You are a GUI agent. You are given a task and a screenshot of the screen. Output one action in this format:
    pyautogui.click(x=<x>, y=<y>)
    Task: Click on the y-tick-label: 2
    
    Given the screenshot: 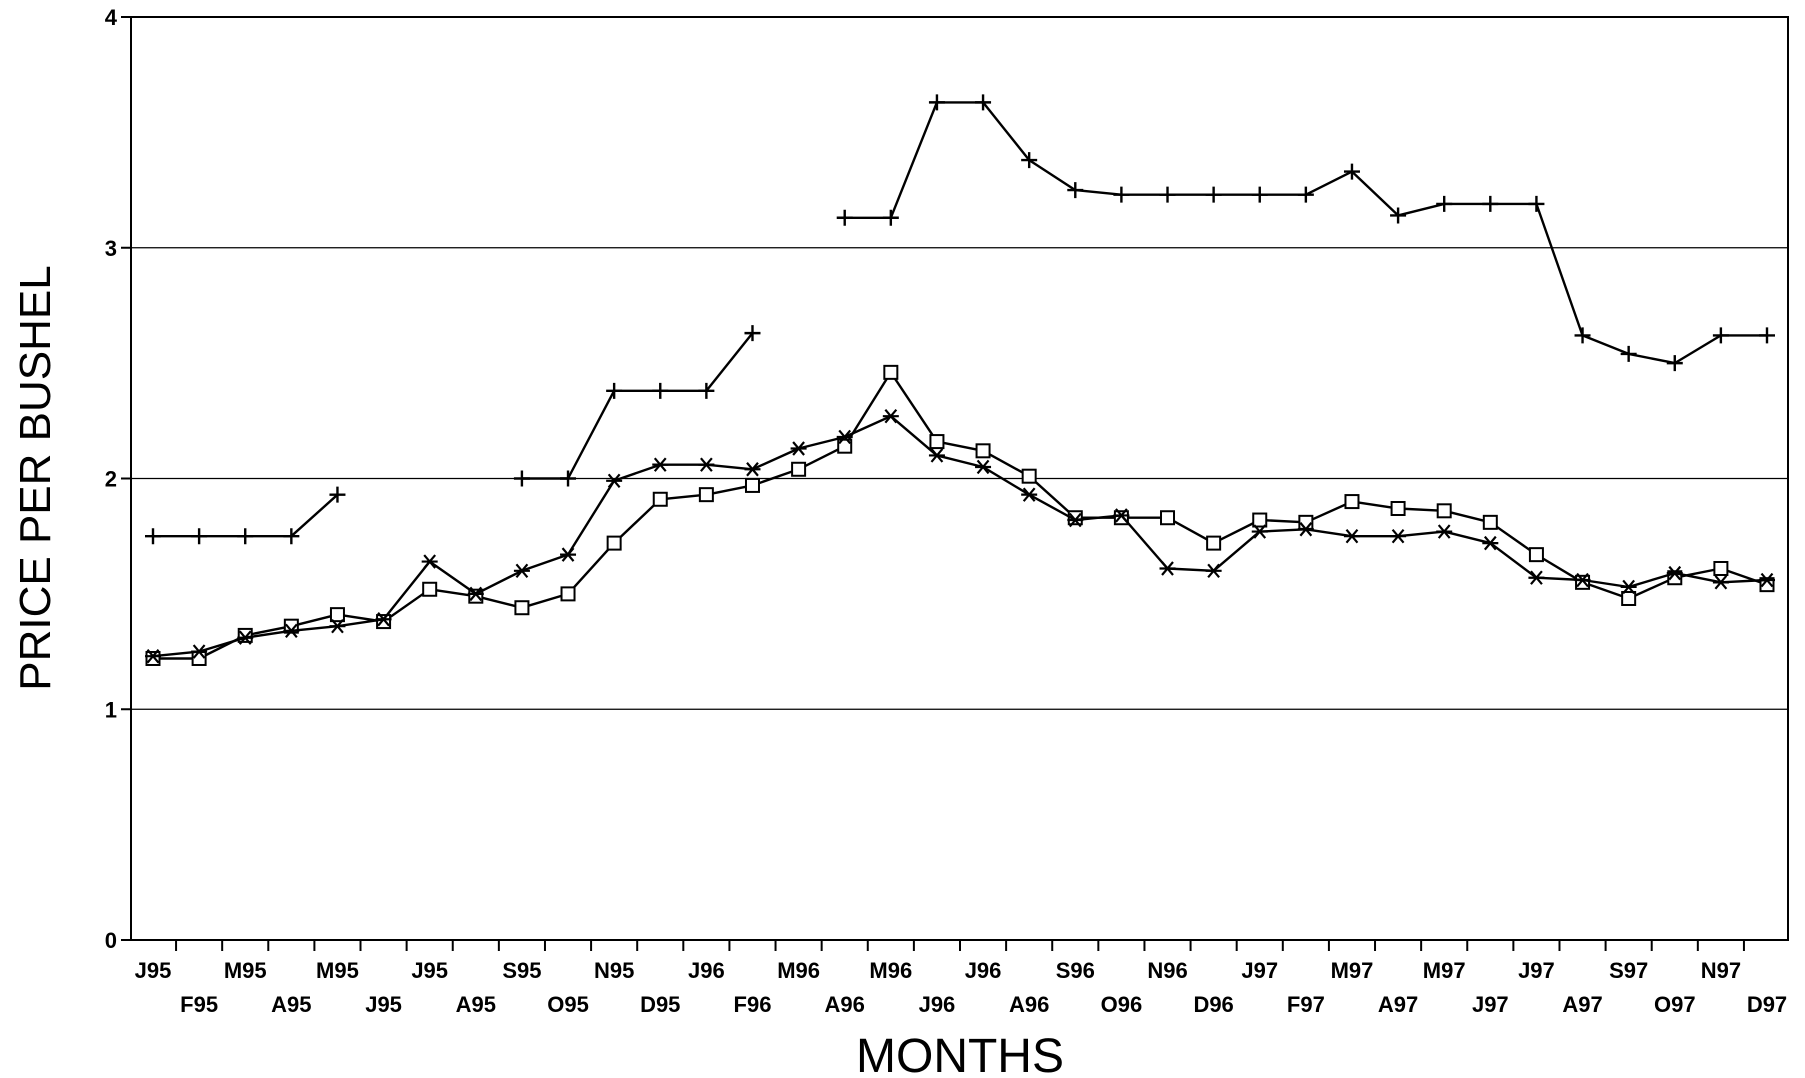 What is the action you would take?
    pyautogui.click(x=111, y=479)
    